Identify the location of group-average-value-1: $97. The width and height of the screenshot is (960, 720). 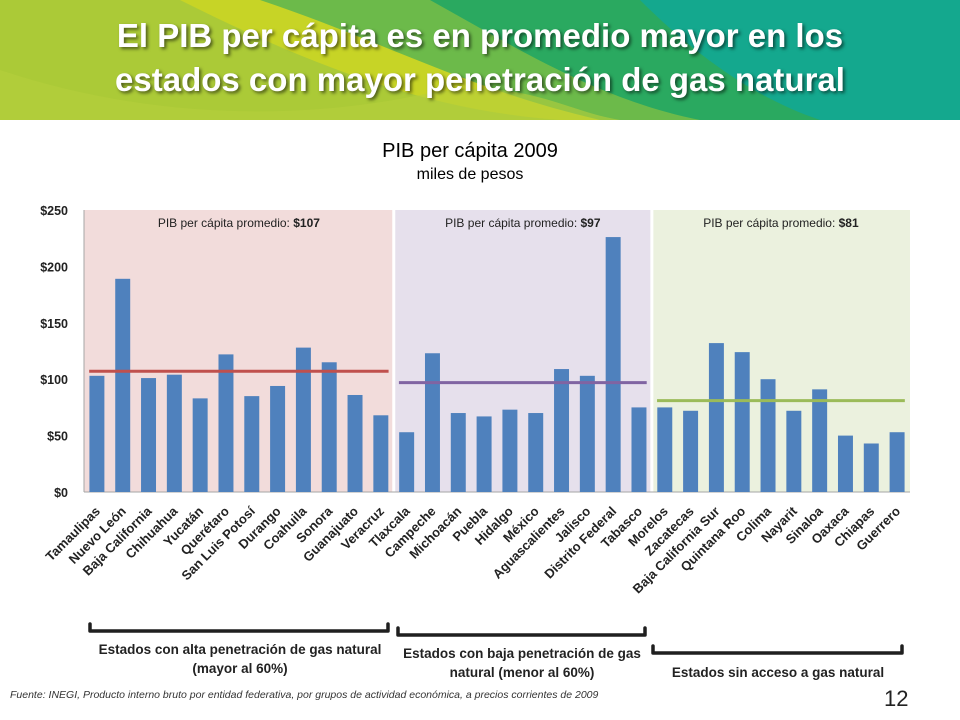
(591, 223).